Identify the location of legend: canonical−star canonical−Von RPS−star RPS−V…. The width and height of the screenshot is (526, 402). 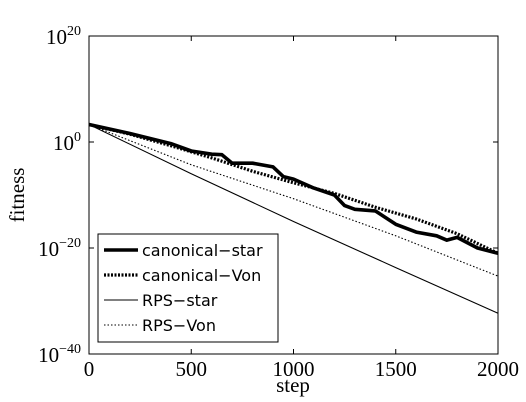
(188, 288).